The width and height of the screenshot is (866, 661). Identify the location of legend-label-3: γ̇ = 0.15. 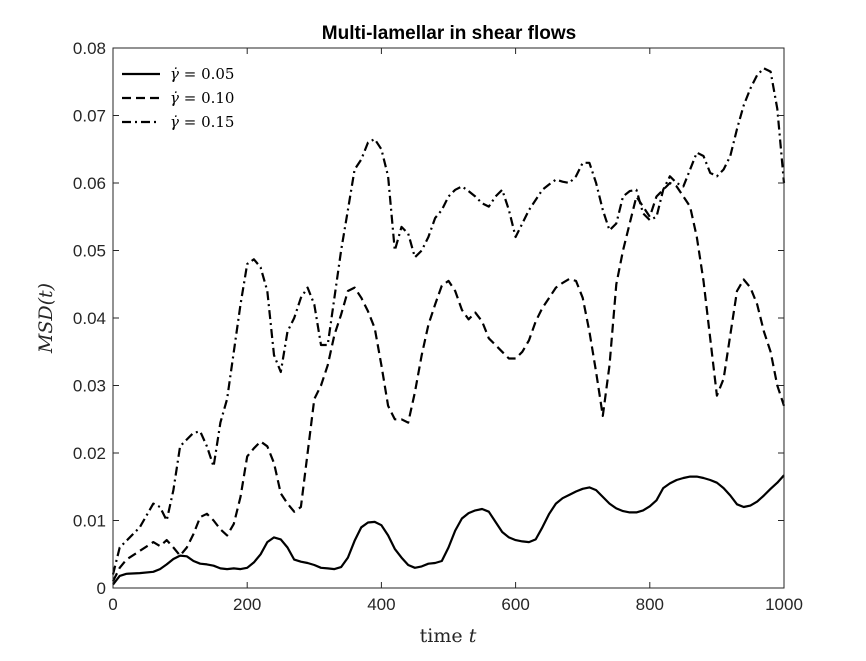
(202, 122).